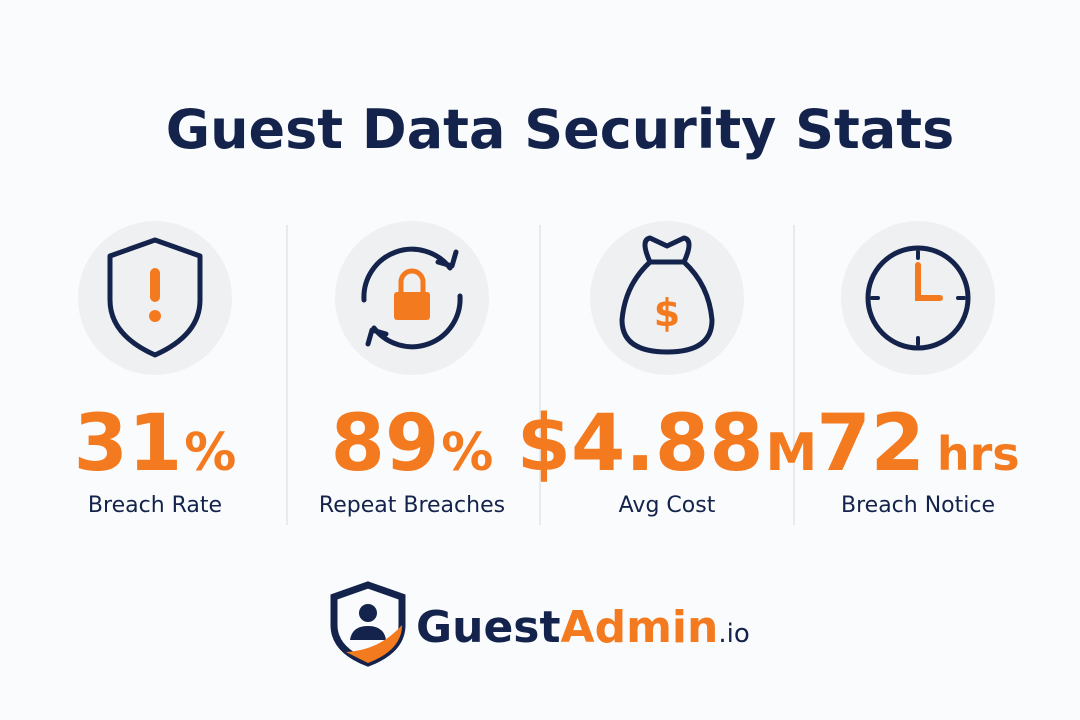  Describe the element at coordinates (733, 634) in the screenshot. I see `logo-suffix: .io` at that location.